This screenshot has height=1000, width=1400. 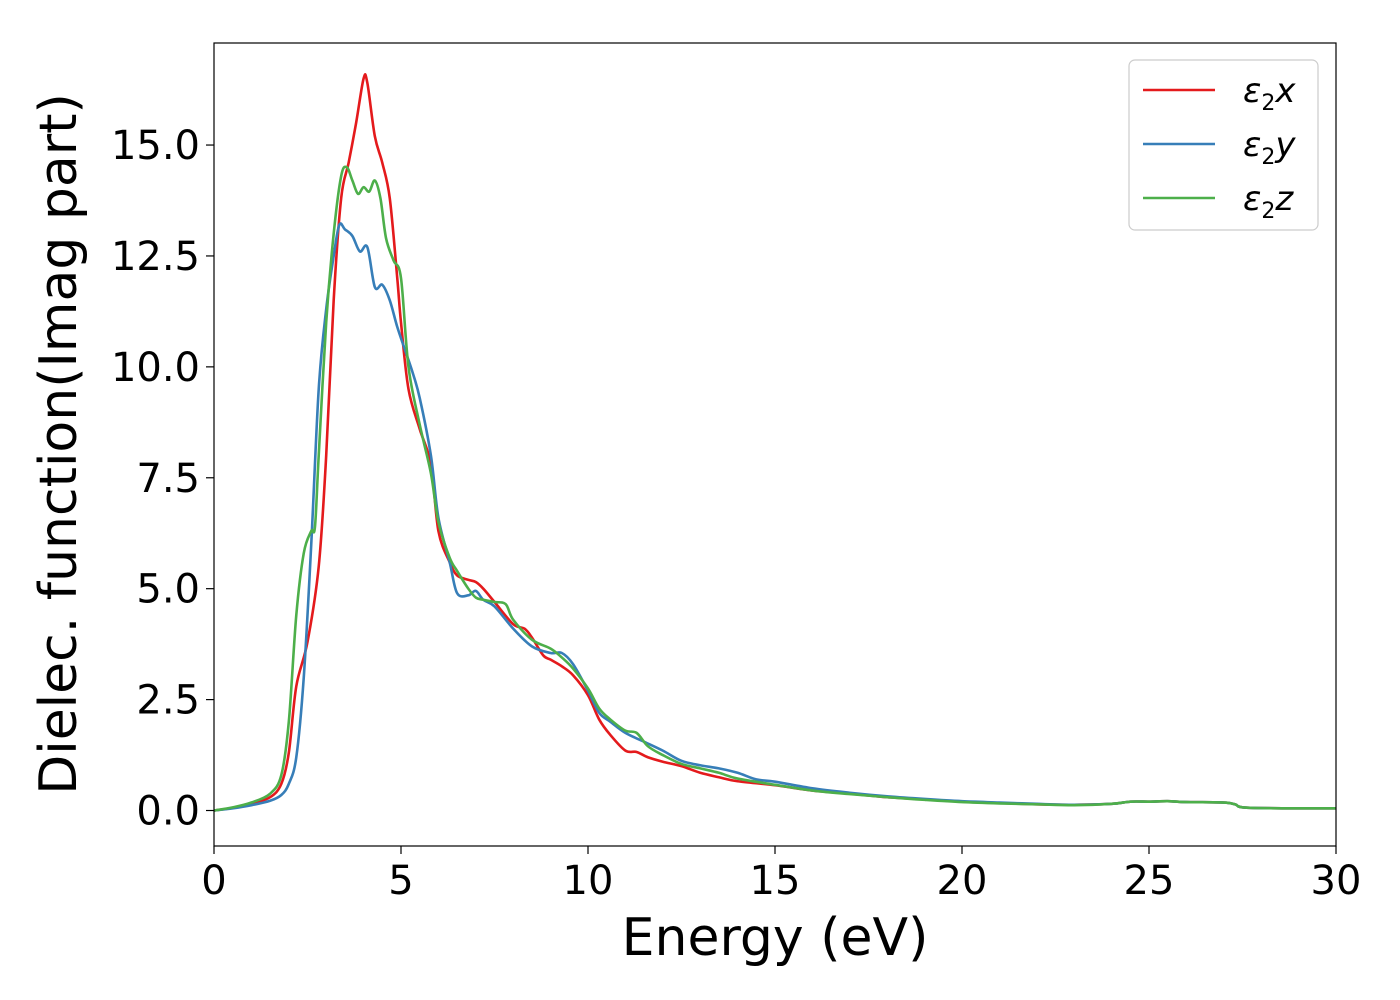 I want to click on y-axis-ticks: 0.0 2.5 5.0 7.5 10.0 12.5 15.0, so click(x=162, y=479).